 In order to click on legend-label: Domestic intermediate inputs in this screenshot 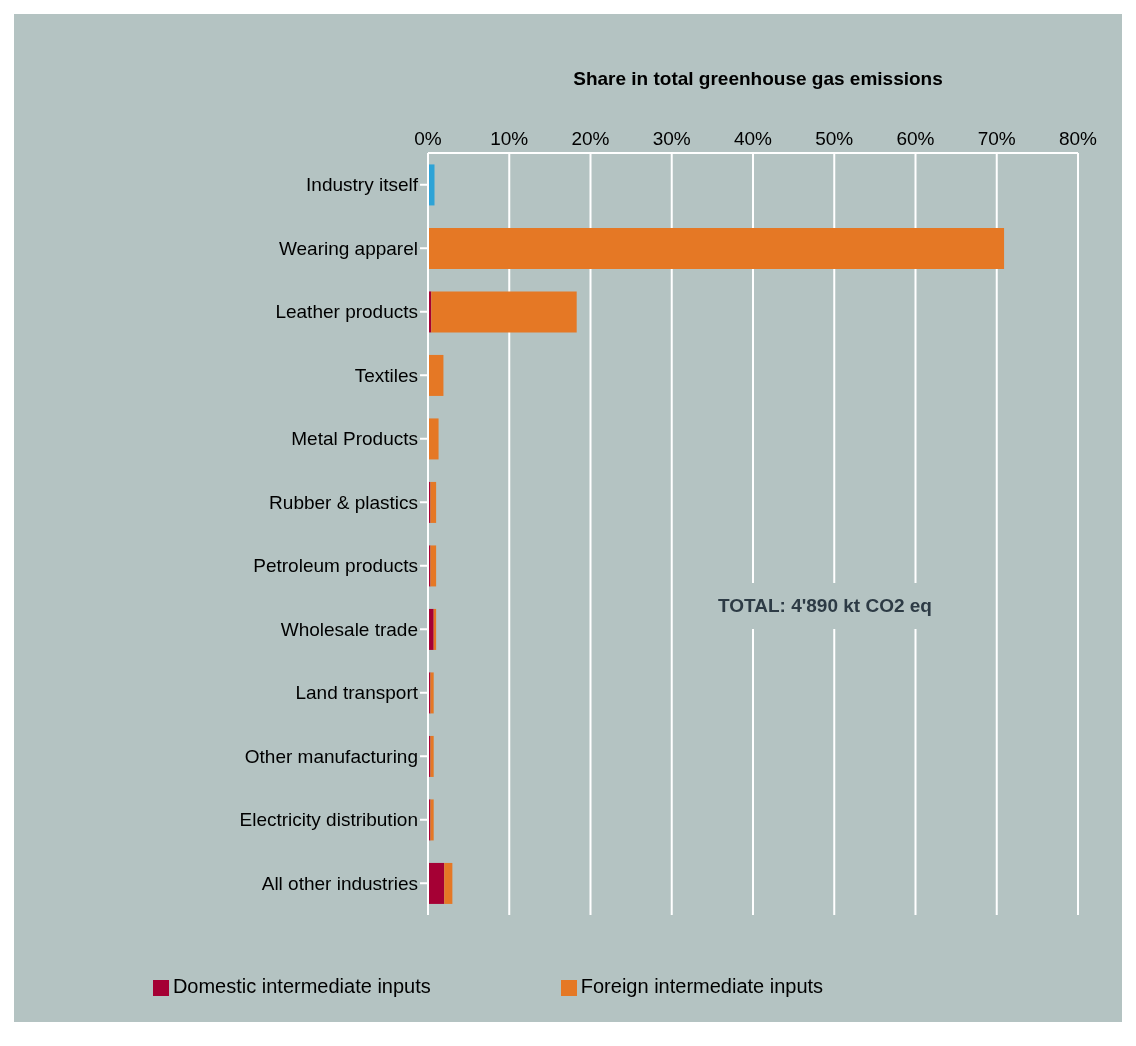, I will do `click(301, 986)`.